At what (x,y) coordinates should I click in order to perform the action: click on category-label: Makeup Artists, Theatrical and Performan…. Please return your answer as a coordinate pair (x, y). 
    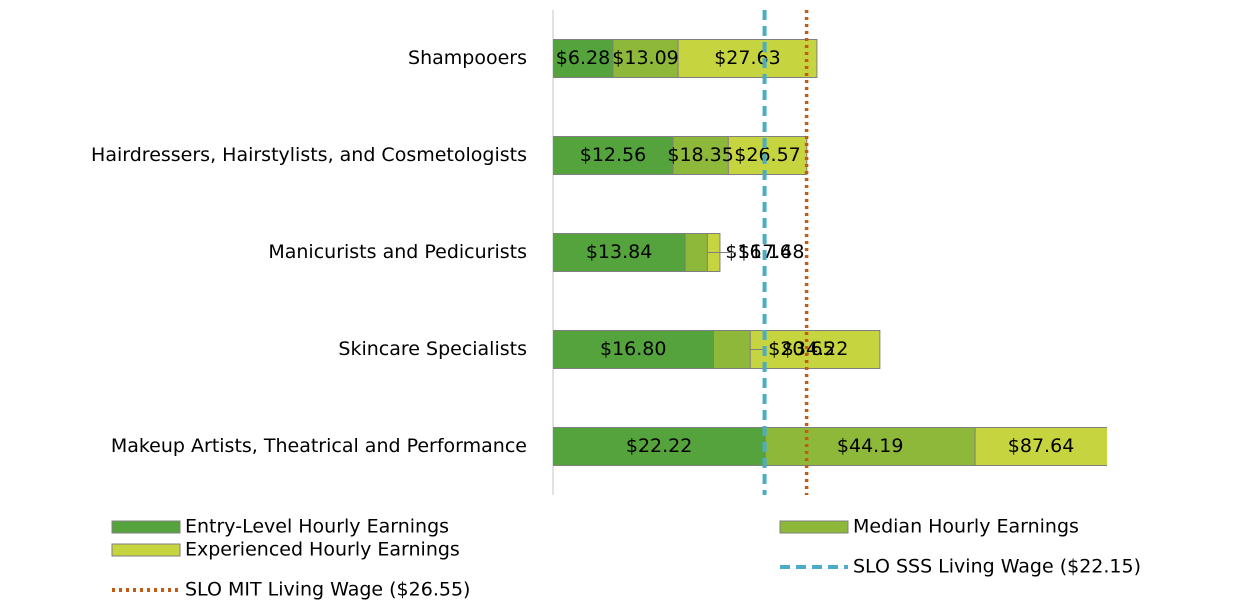
    Looking at the image, I should click on (319, 446).